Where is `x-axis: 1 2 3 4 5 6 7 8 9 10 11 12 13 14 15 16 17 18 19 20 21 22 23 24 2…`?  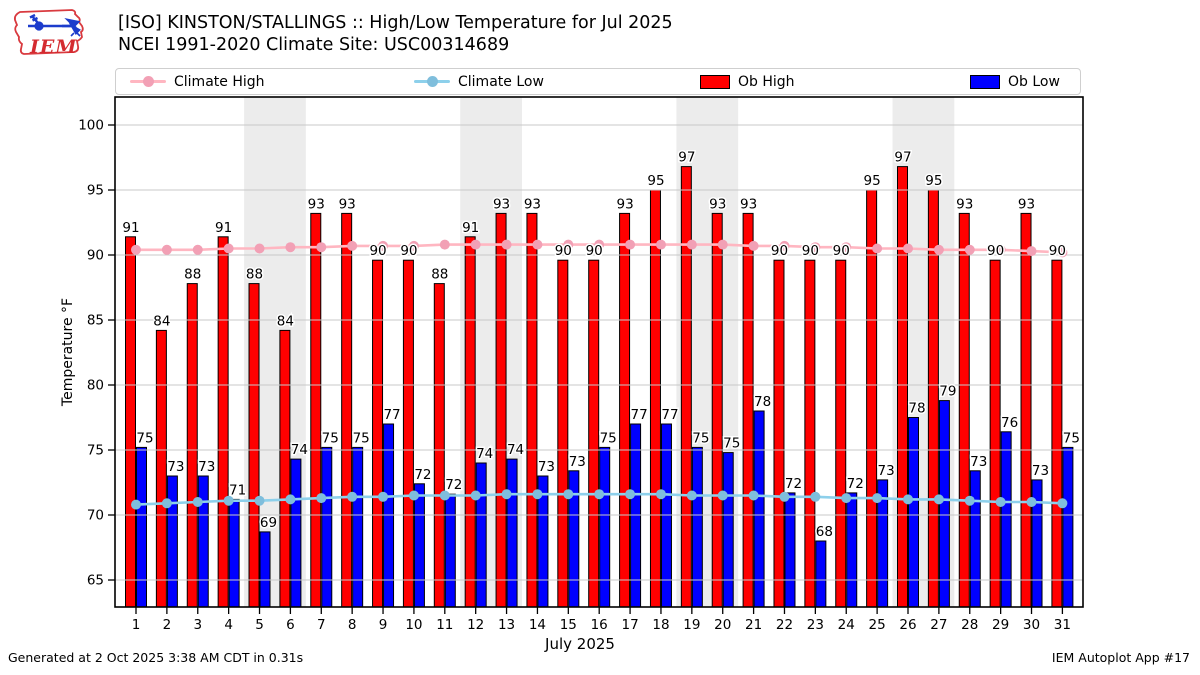 x-axis: 1 2 3 4 5 6 7 8 9 10 11 12 13 14 15 16 17 18 19 20 21 22 23 24 2… is located at coordinates (601, 620).